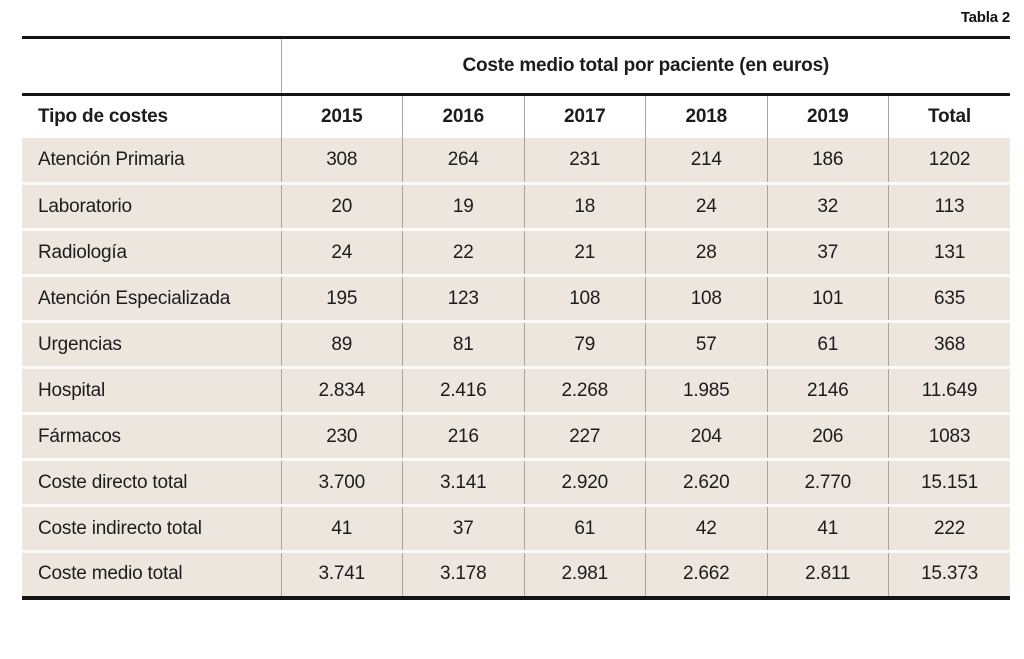 This screenshot has height=659, width=1024. I want to click on cell-value: 308, so click(341, 161).